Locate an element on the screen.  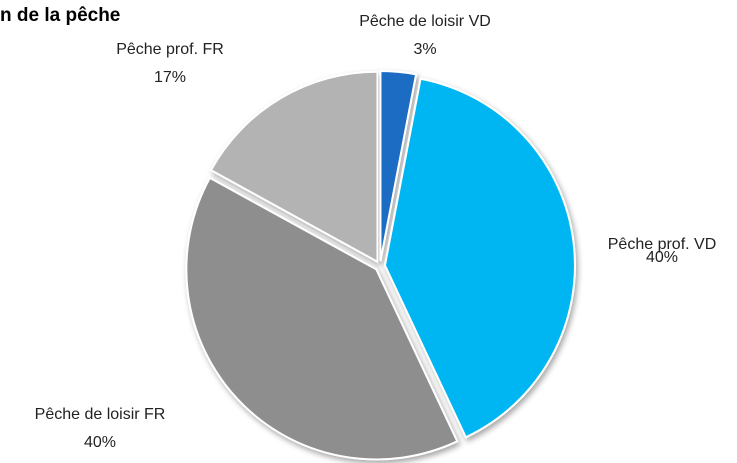
slice-value-label: 3% is located at coordinates (424, 49).